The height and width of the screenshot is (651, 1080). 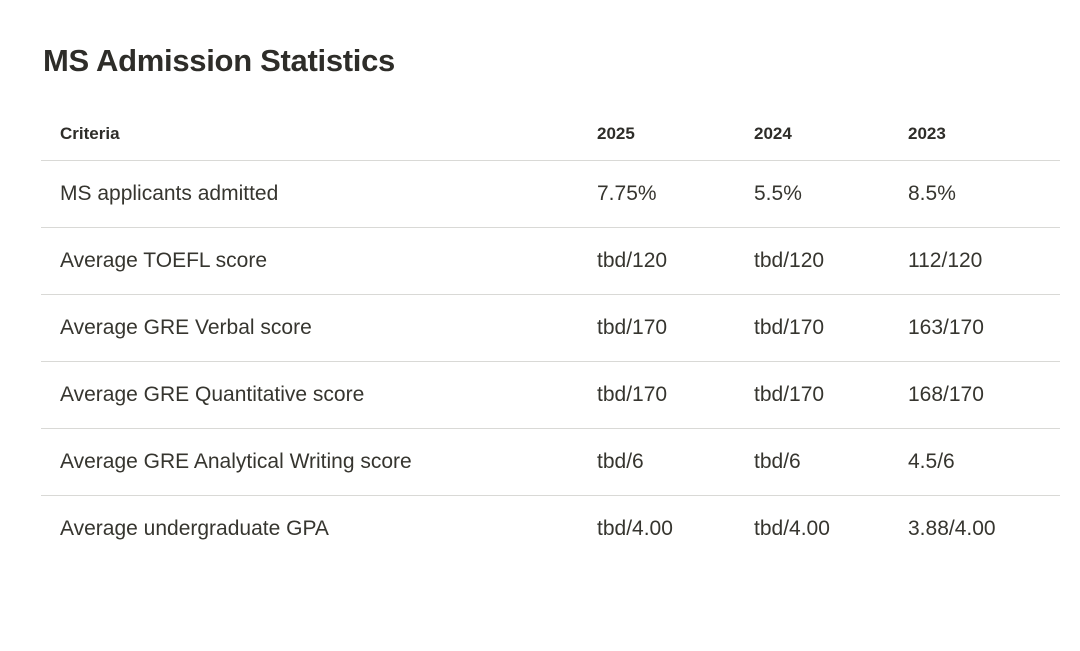 I want to click on criteria-cell: Average GRE Analytical Writing score, so click(x=236, y=461).